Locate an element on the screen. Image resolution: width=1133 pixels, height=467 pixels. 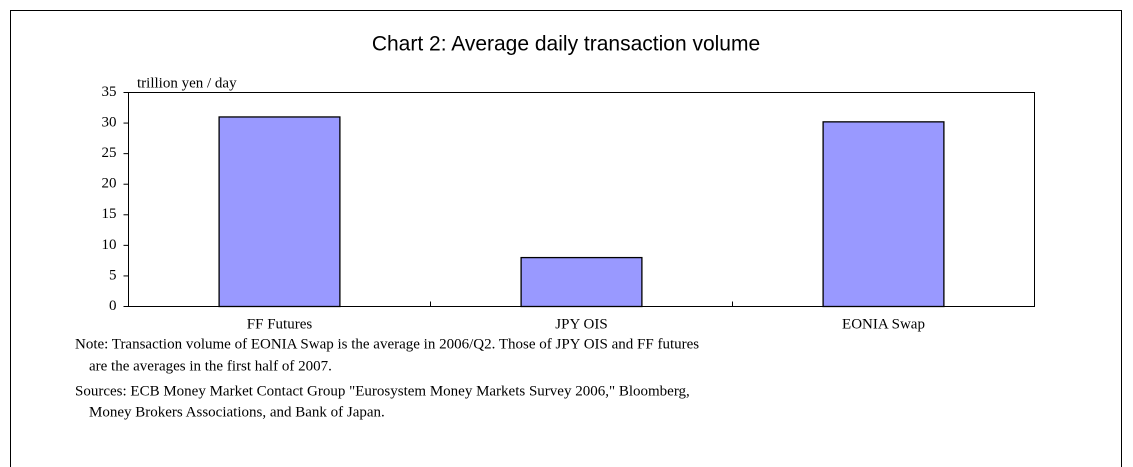
y-axis-label: trillion yen / day is located at coordinates (187, 83).